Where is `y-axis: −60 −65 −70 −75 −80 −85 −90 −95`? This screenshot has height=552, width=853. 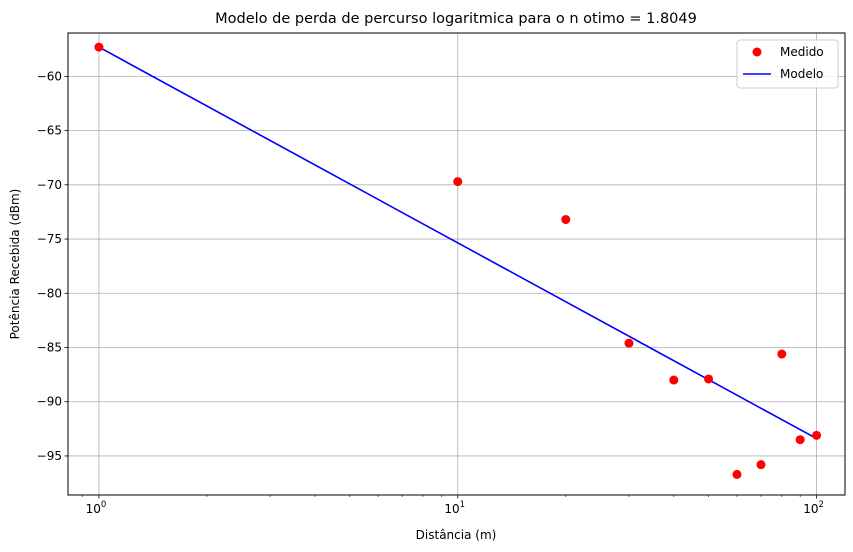 y-axis: −60 −65 −70 −75 −80 −85 −90 −95 is located at coordinates (52, 266).